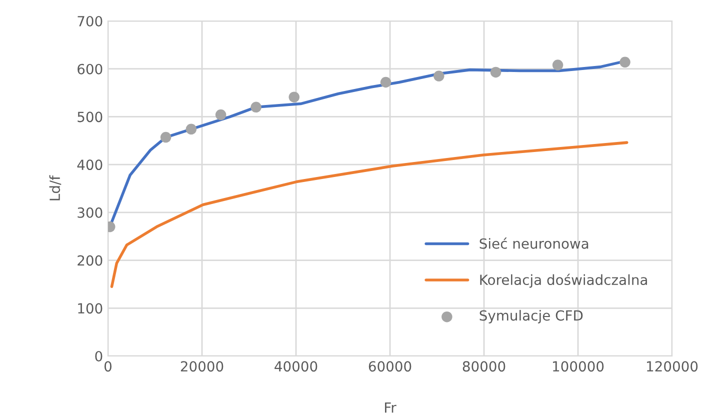 This screenshot has width=728, height=420. I want to click on x-tick-label: 40000, so click(296, 366).